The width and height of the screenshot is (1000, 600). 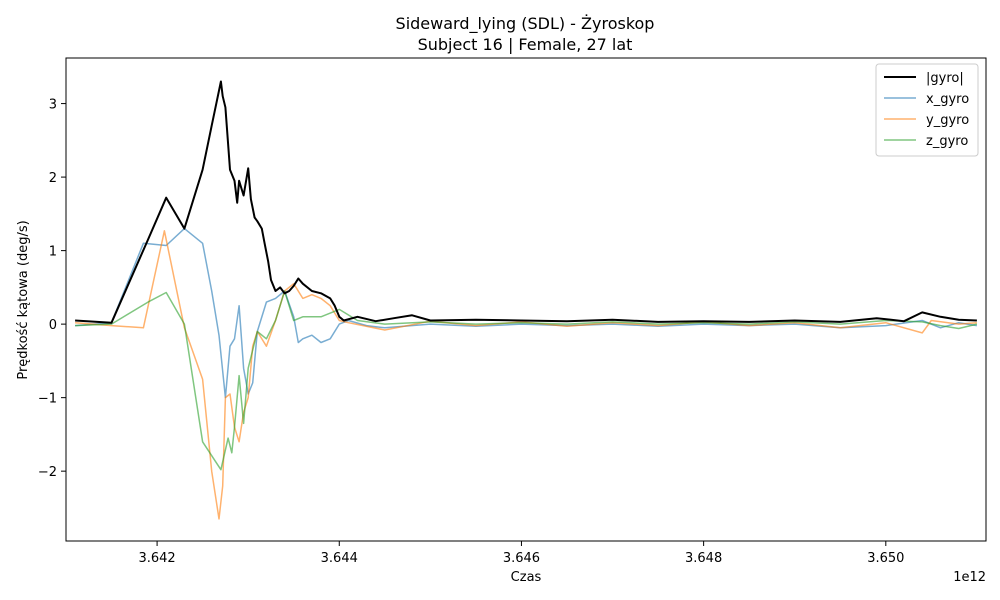 I want to click on legend: |gyro| x_gyro y_gyro z_gyro, so click(x=927, y=110).